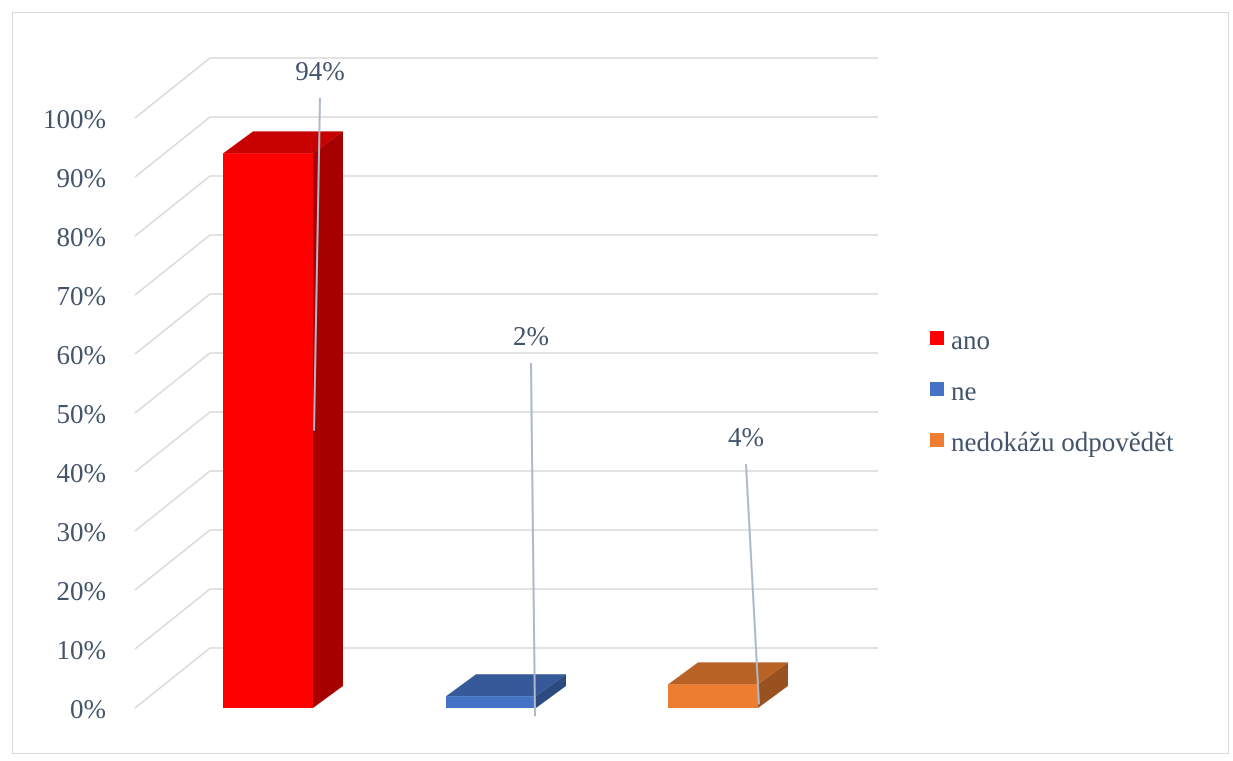 The width and height of the screenshot is (1233, 761). Describe the element at coordinates (964, 391) in the screenshot. I see `legend-label: ne` at that location.